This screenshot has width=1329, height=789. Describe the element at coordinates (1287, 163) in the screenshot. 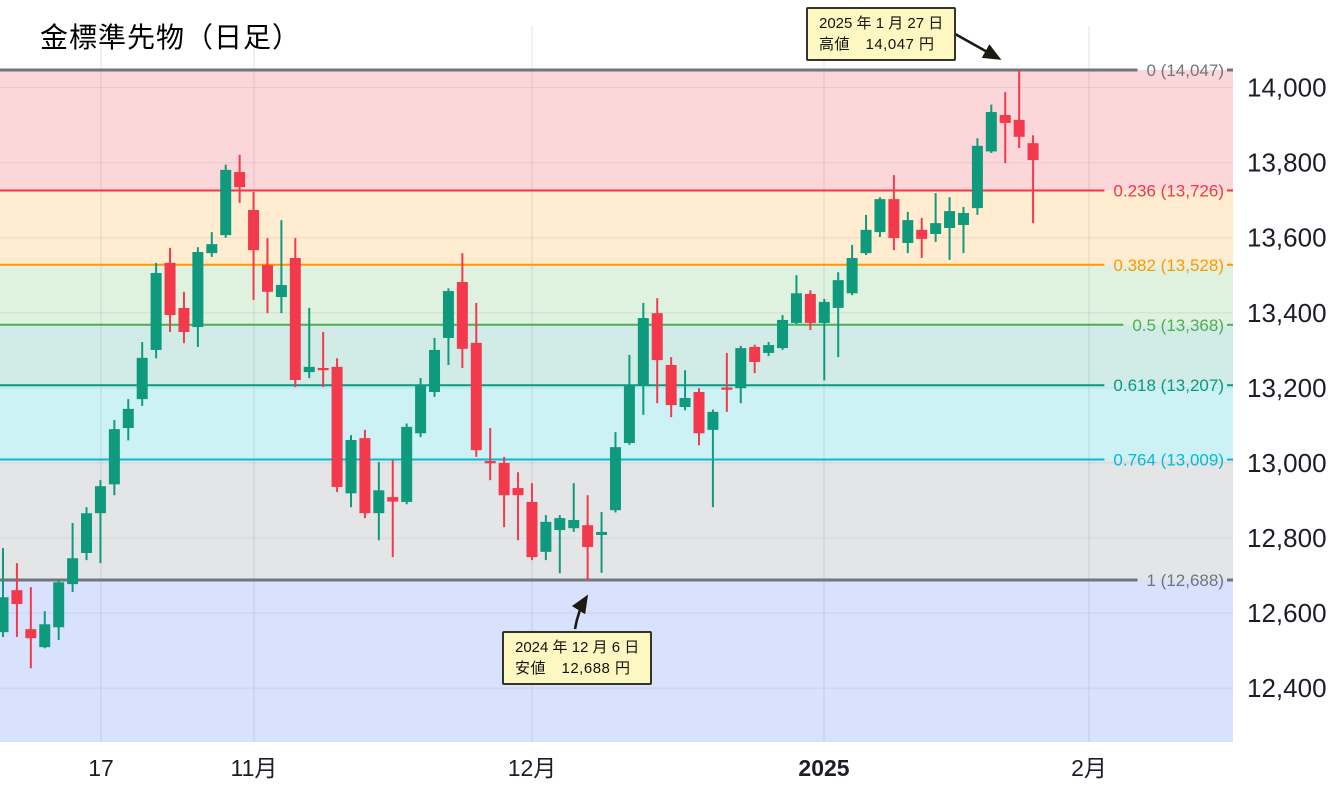

I see `y-axis-tick-label: 13,800` at that location.